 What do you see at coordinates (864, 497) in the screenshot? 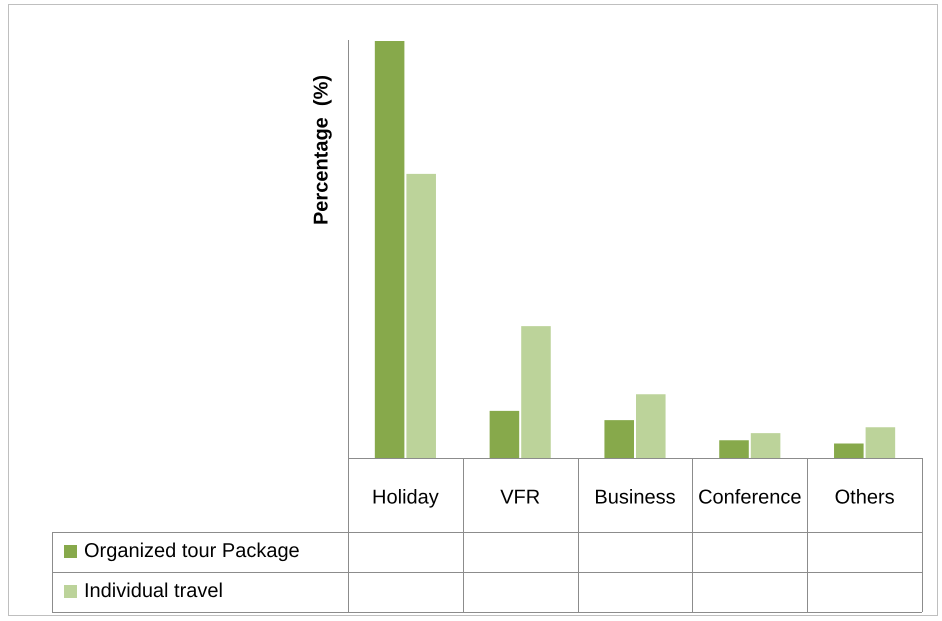
I see `x-tick-label: Others` at bounding box center [864, 497].